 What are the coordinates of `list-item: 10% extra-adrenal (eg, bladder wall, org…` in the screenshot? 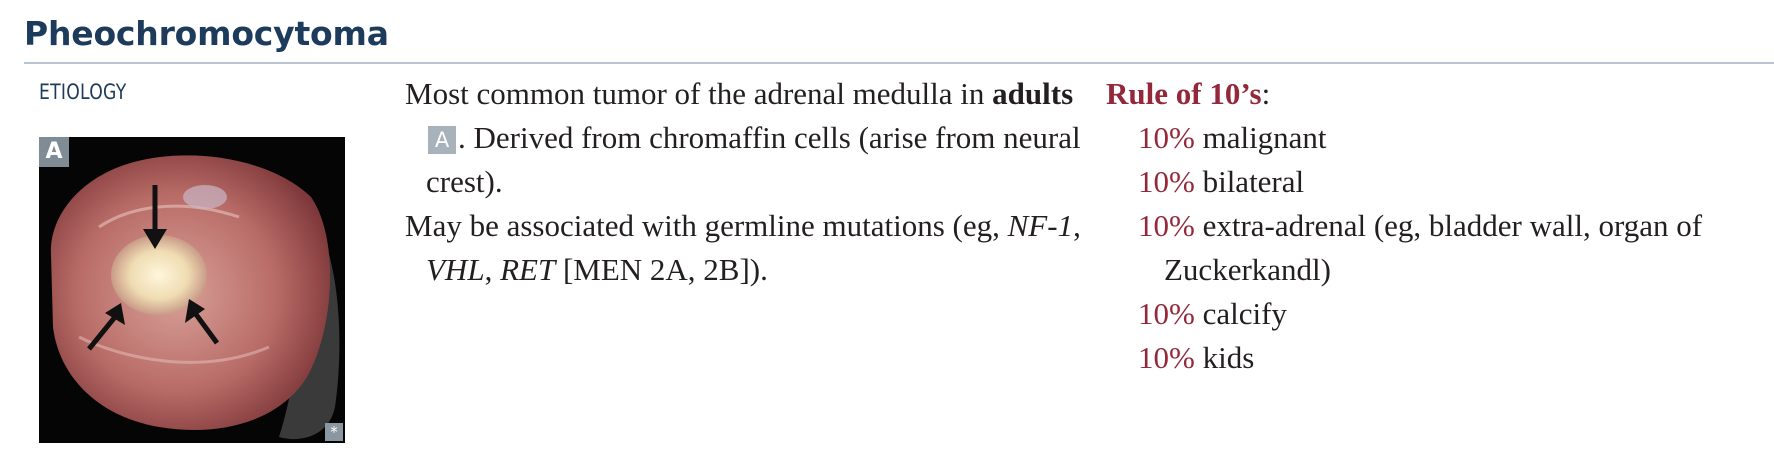 It's located at (1420, 247).